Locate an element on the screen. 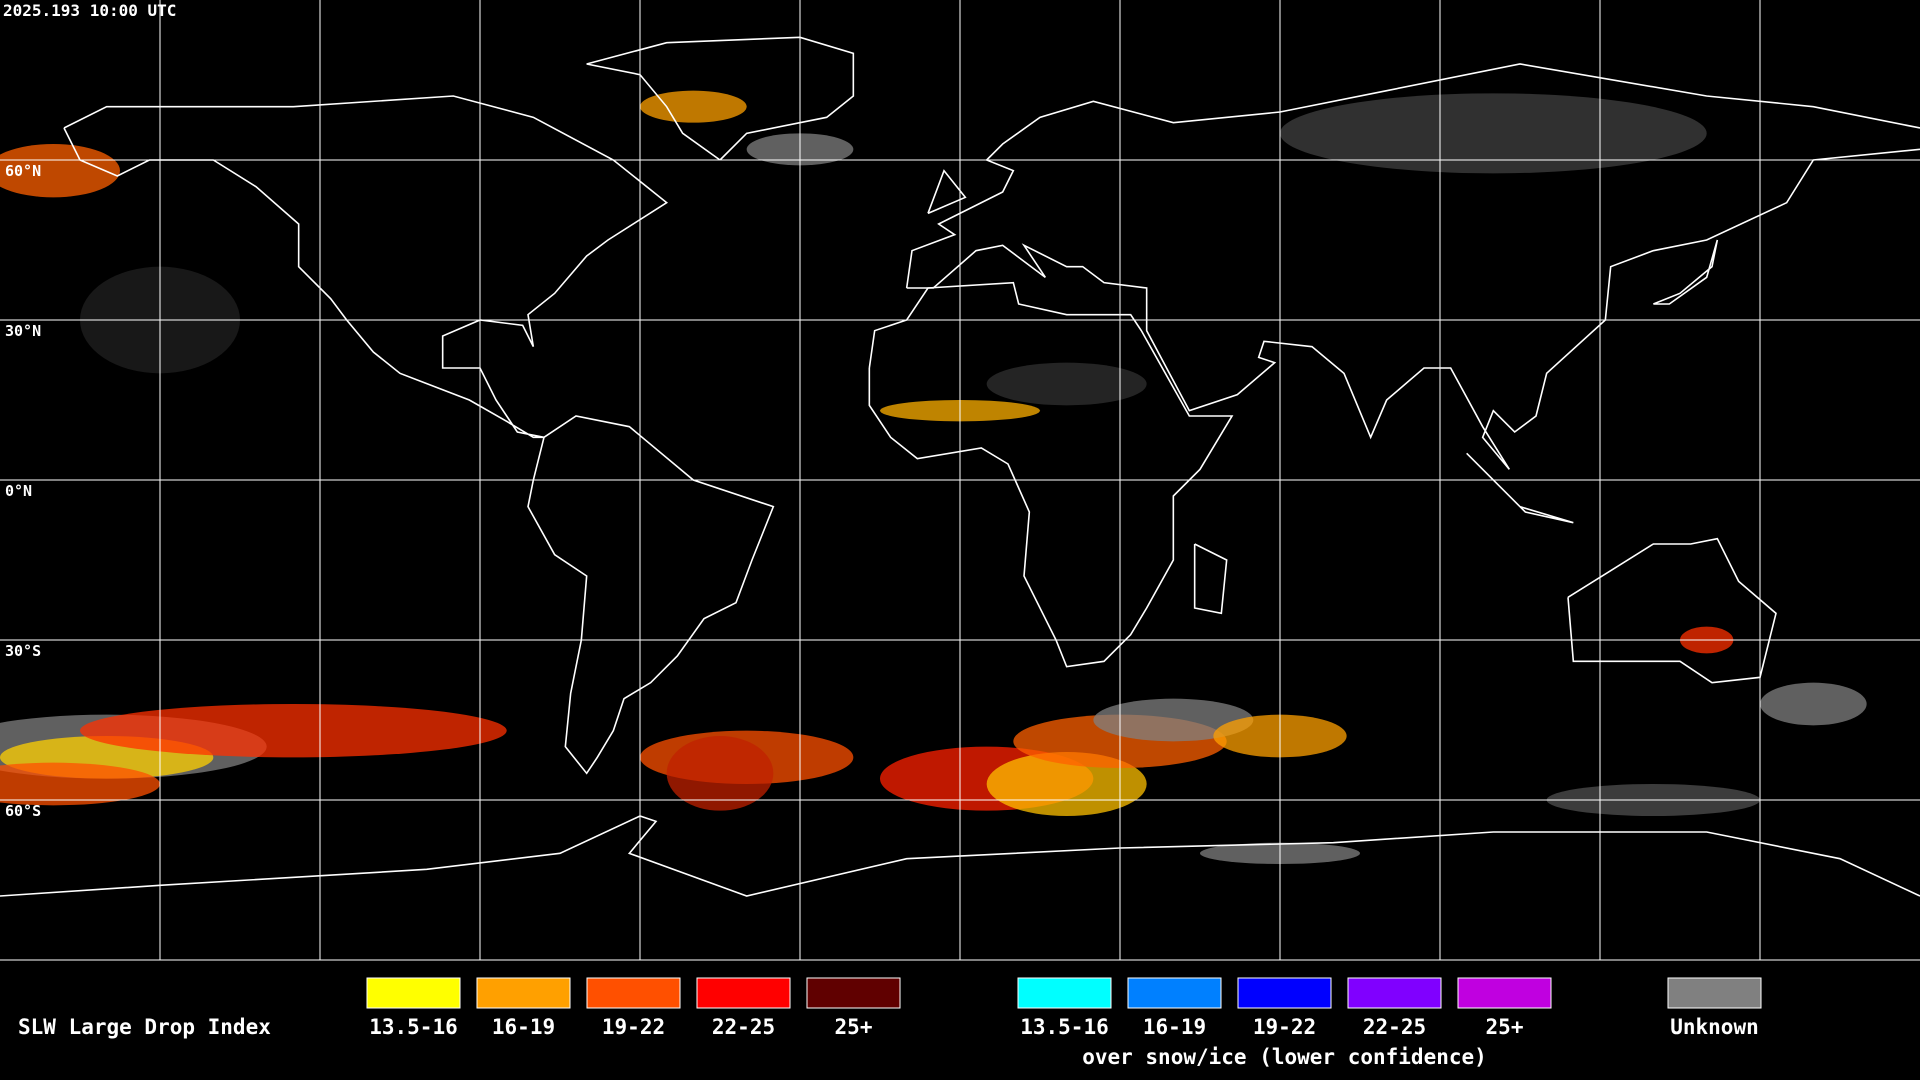 The image size is (1920, 1080). latitude-label: 30°S is located at coordinates (23, 651).